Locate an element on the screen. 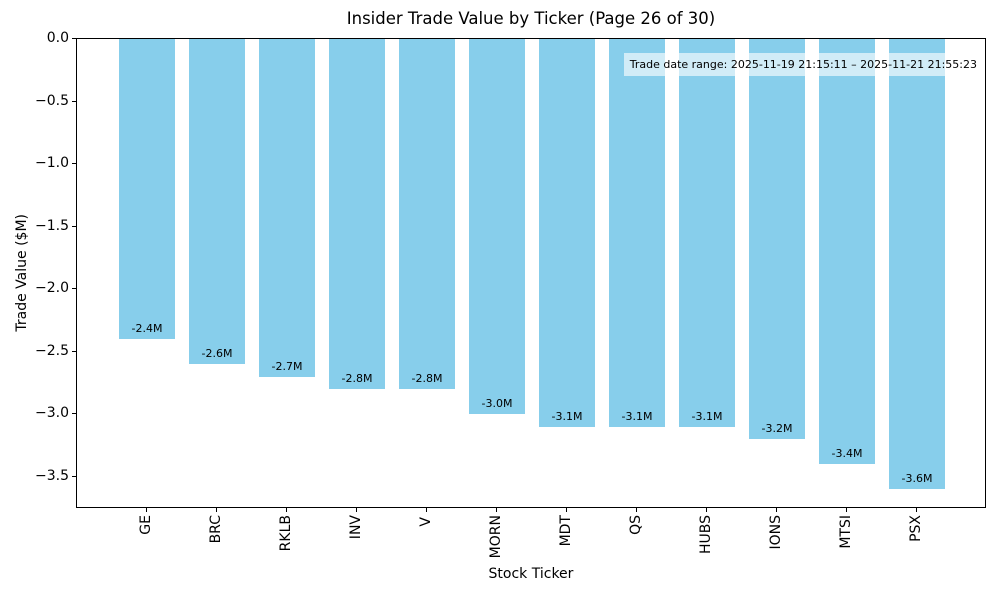 This screenshot has width=1000, height=600. y-tick-label: −1.5 is located at coordinates (52, 225).